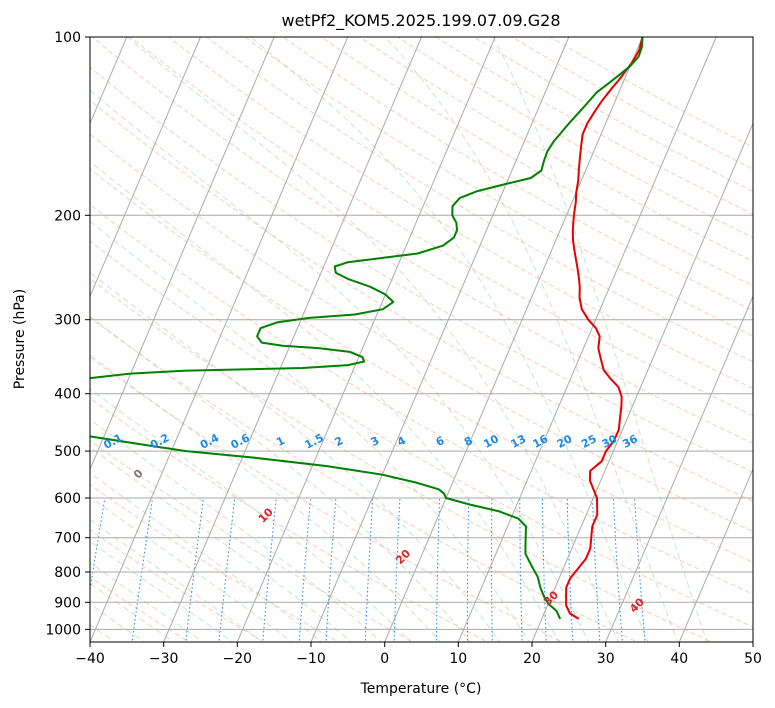  Describe the element at coordinates (519, 441) in the screenshot. I see `mixing-ratio-label: 13` at that location.